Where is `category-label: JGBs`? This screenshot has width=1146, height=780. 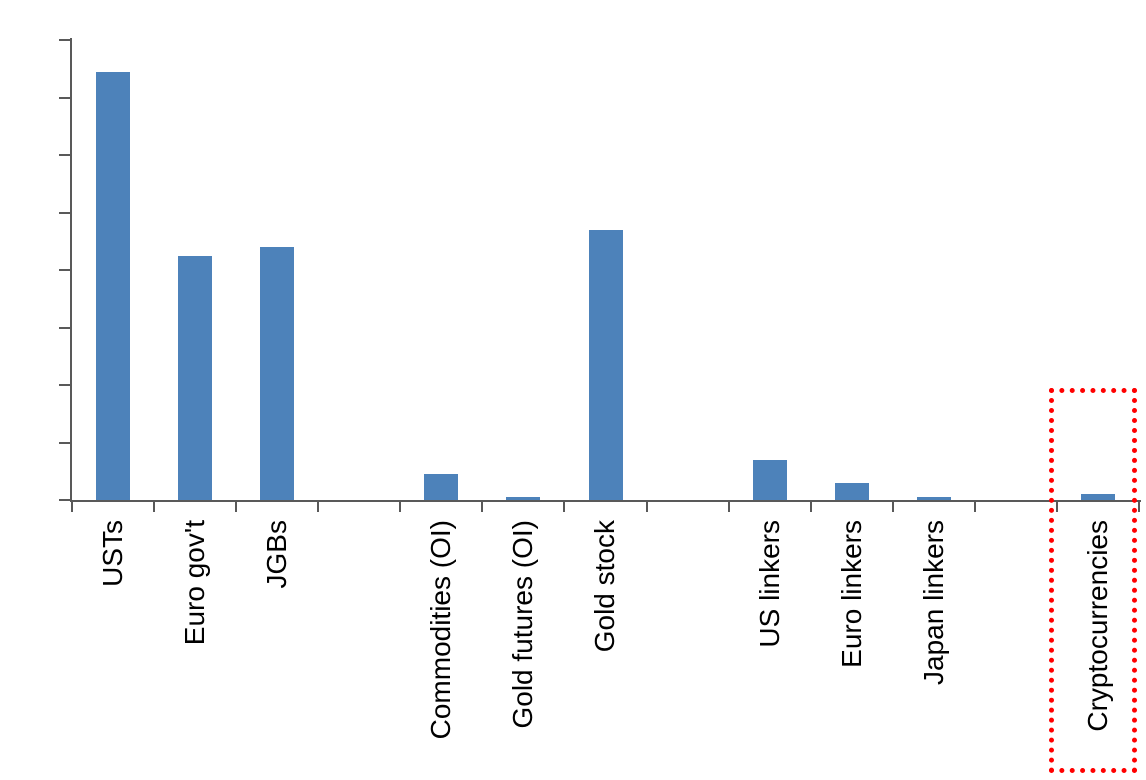 category-label: JGBs is located at coordinates (277, 650).